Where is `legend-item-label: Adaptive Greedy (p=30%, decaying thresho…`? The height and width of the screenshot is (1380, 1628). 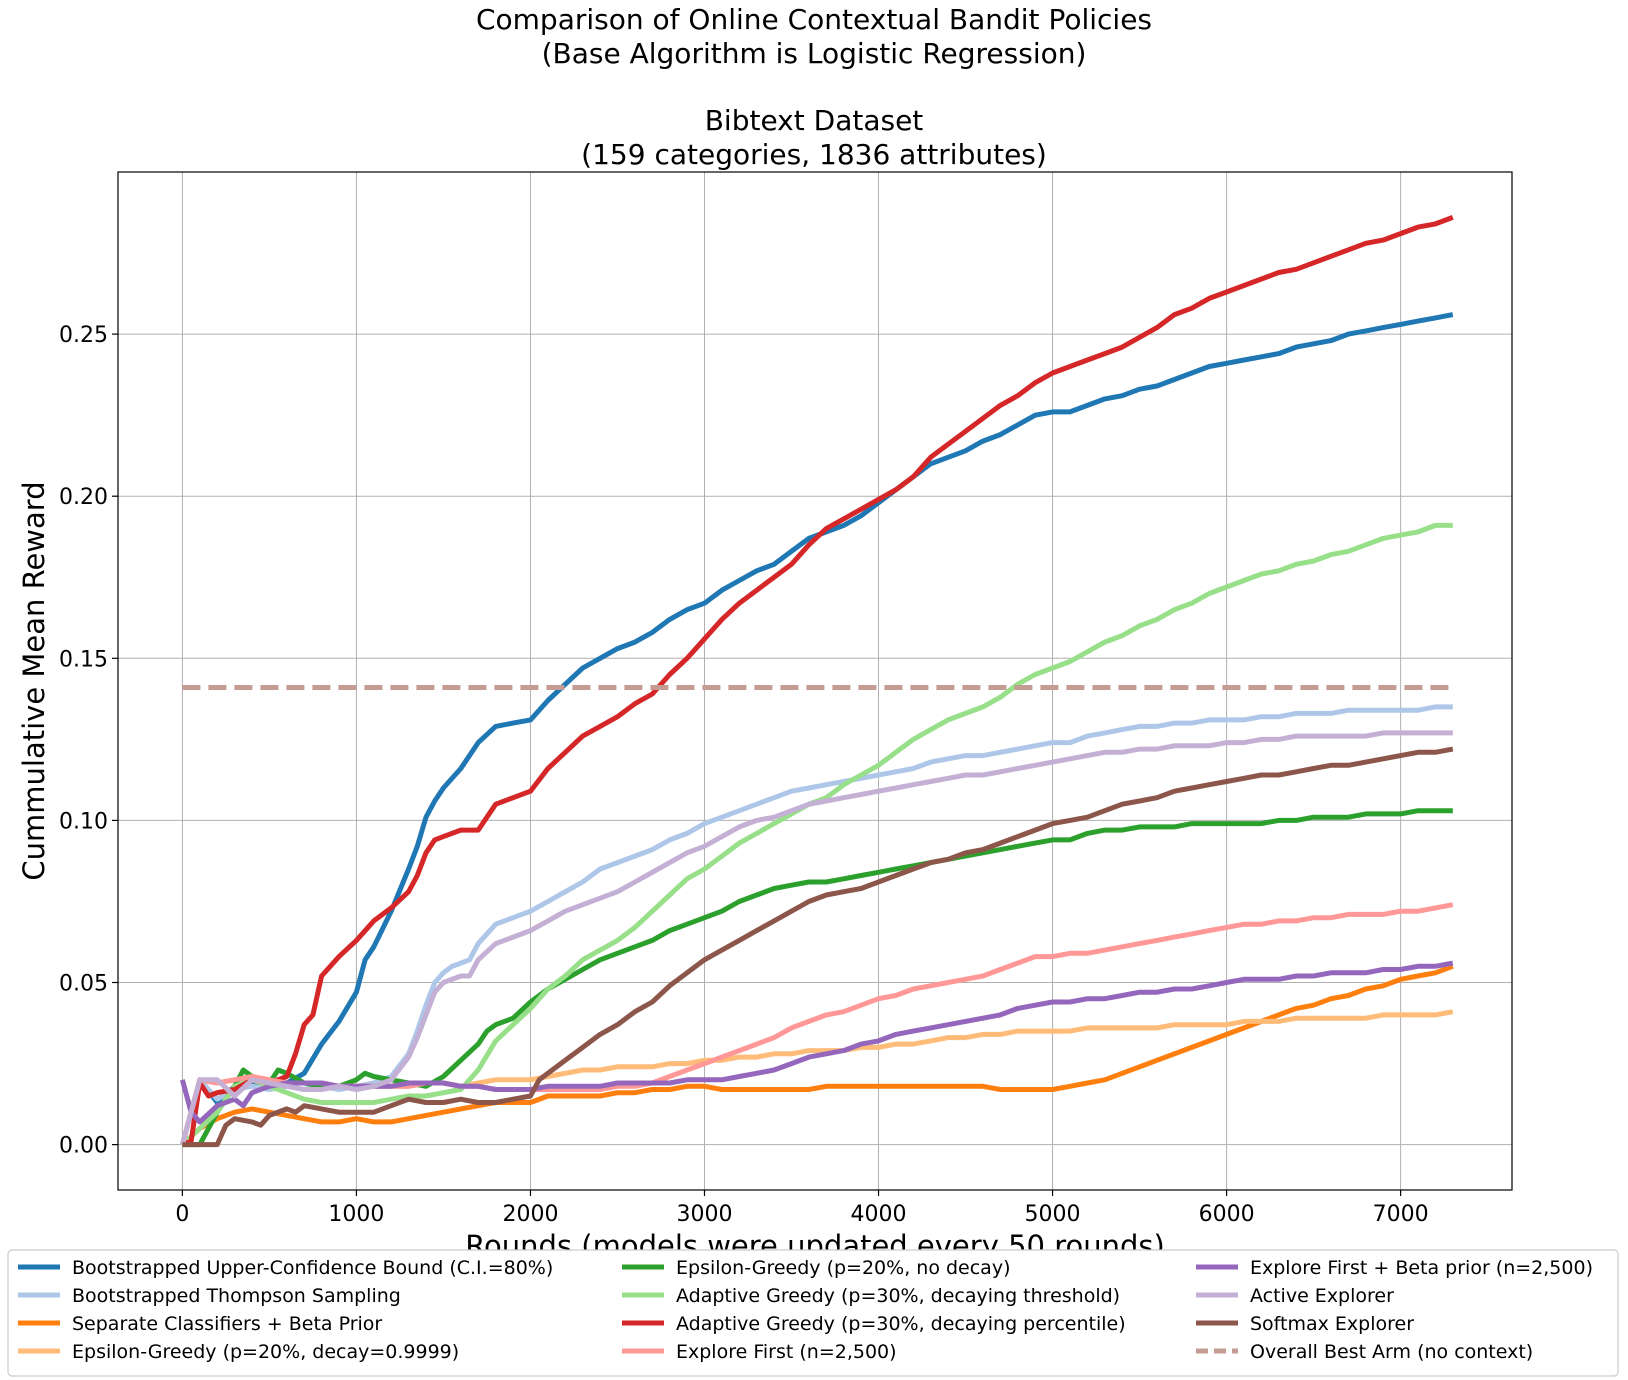
legend-item-label: Adaptive Greedy (p=30%, decaying thresho… is located at coordinates (898, 1296).